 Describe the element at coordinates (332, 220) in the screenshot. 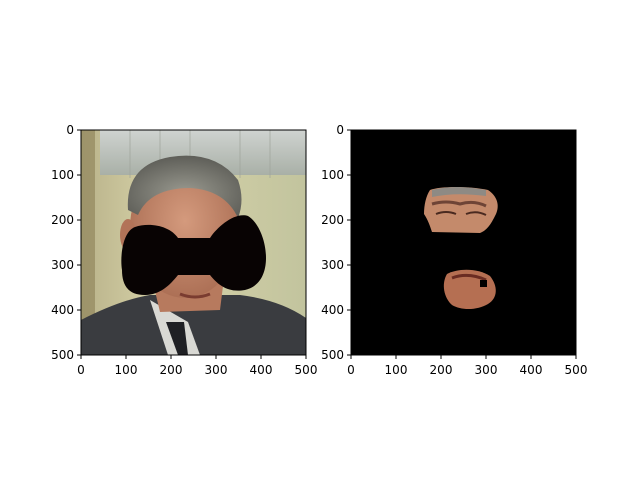

I see `right-y-tick-label: 200` at that location.